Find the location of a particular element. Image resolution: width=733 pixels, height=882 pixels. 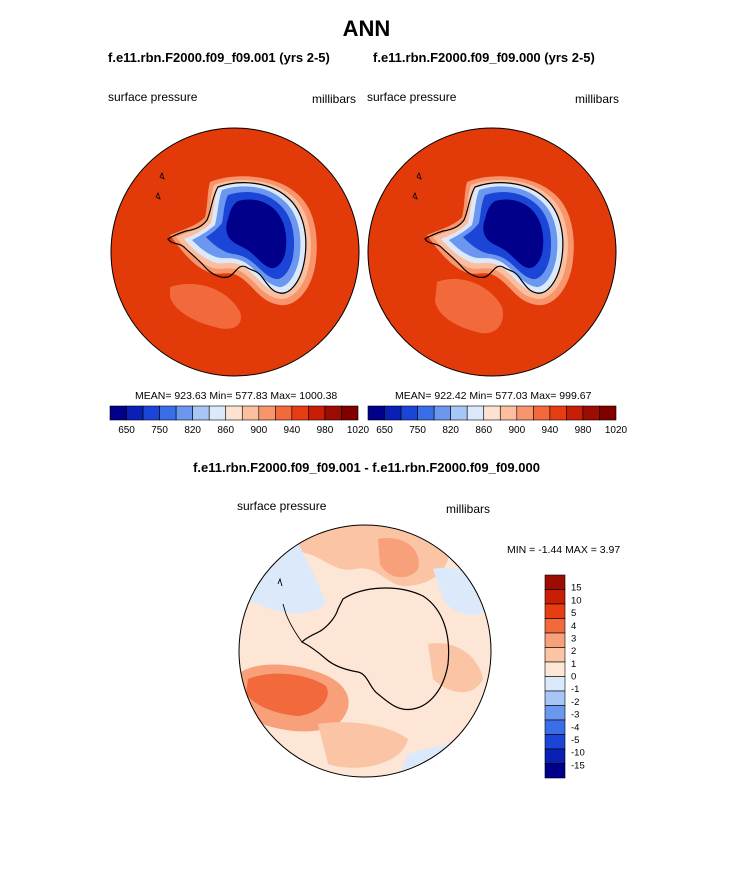

colorbar-tick-label: -4 is located at coordinates (575, 727).